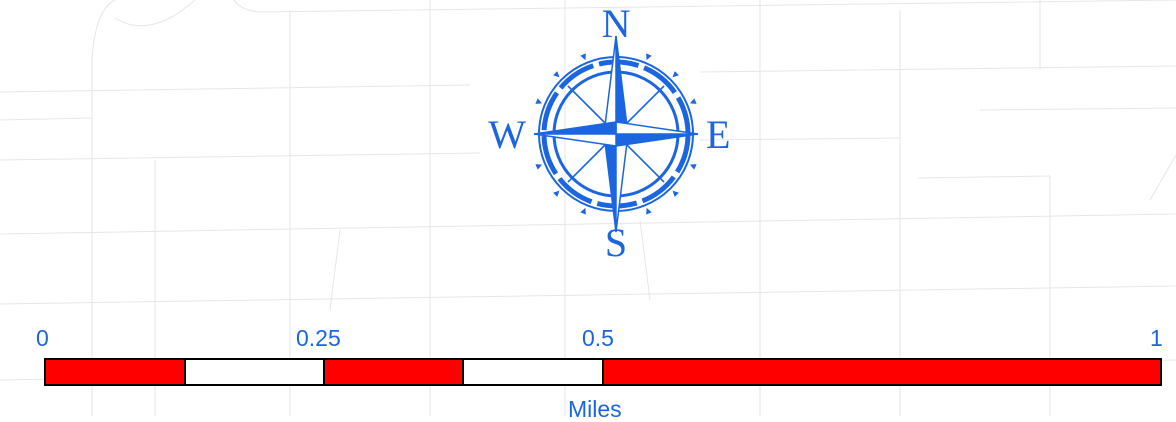 The image size is (1176, 422). I want to click on scale-label-0: 0, so click(42, 338).